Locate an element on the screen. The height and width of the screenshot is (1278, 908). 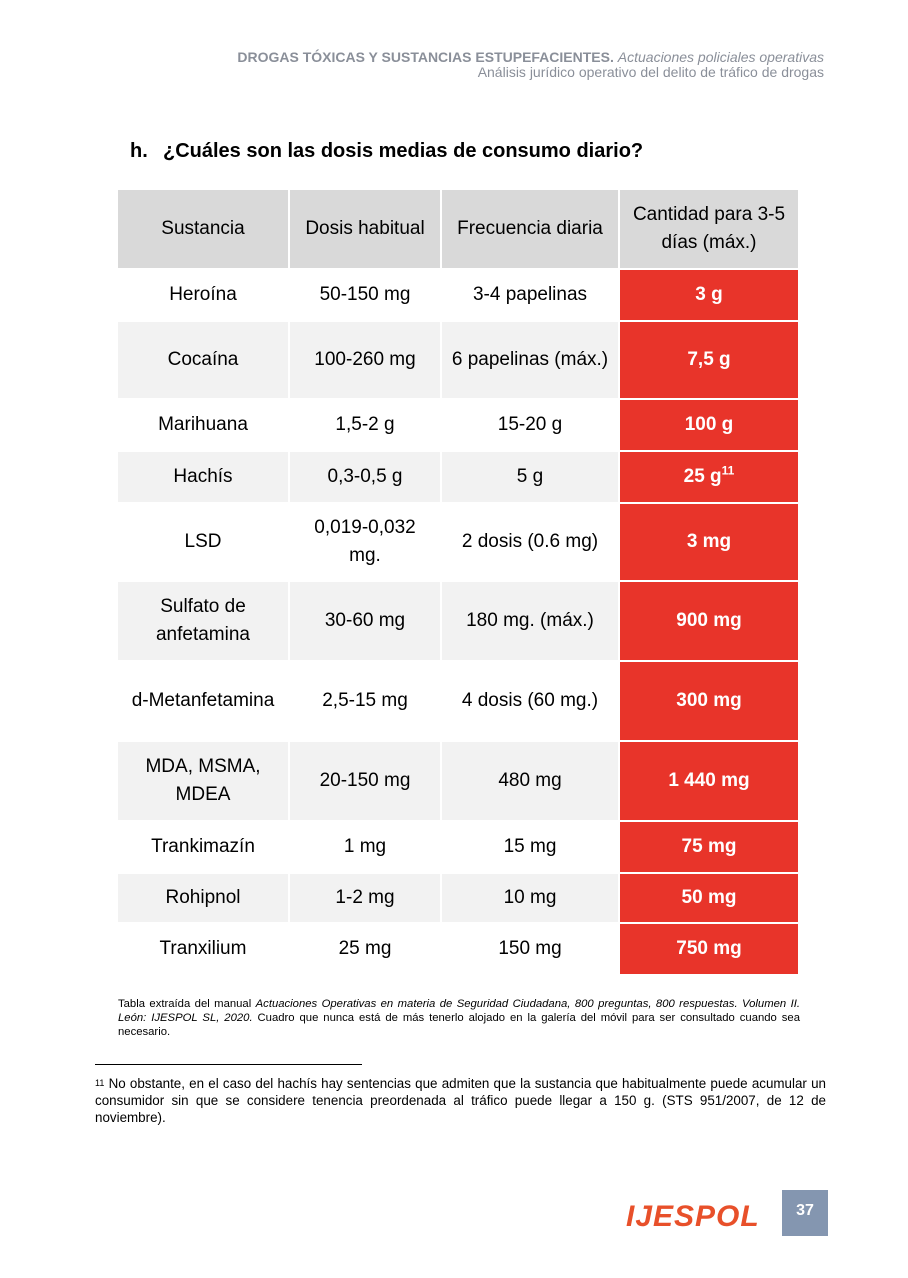
cell-text: 150 mg is located at coordinates (530, 948).